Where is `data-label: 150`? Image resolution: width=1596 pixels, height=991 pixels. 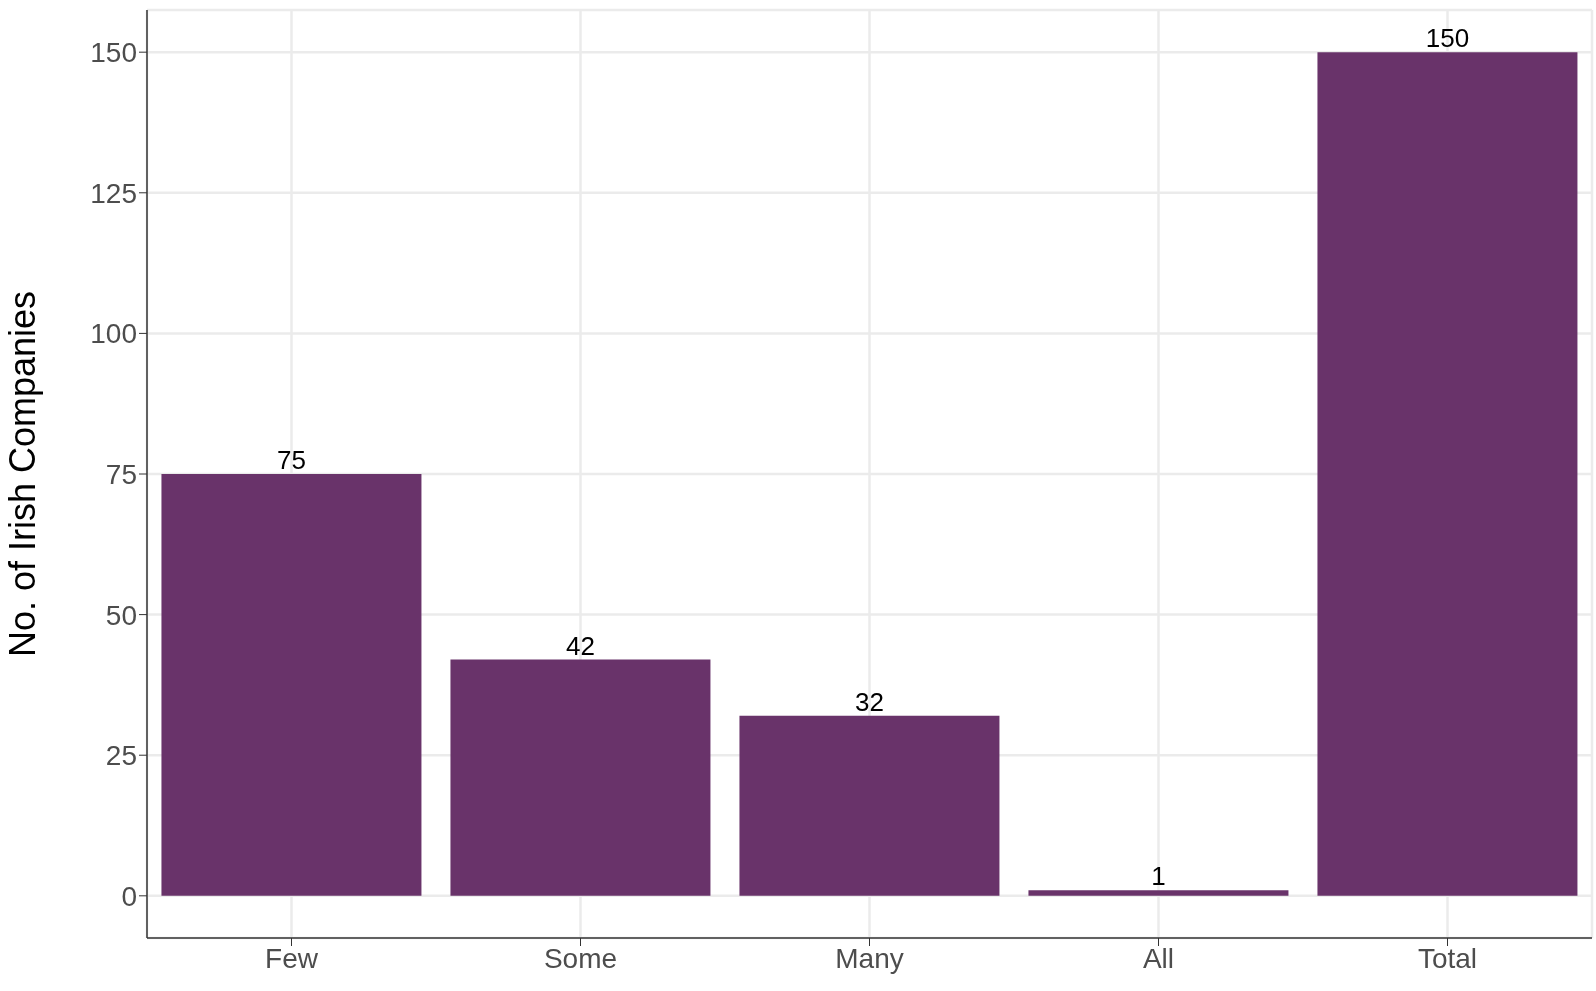 data-label: 150 is located at coordinates (1447, 38).